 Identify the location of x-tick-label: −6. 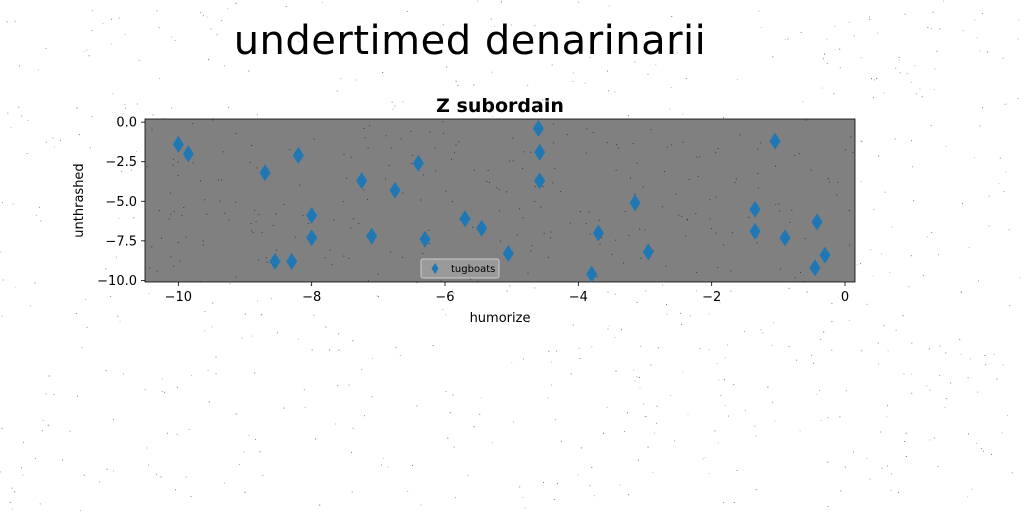
(444, 297).